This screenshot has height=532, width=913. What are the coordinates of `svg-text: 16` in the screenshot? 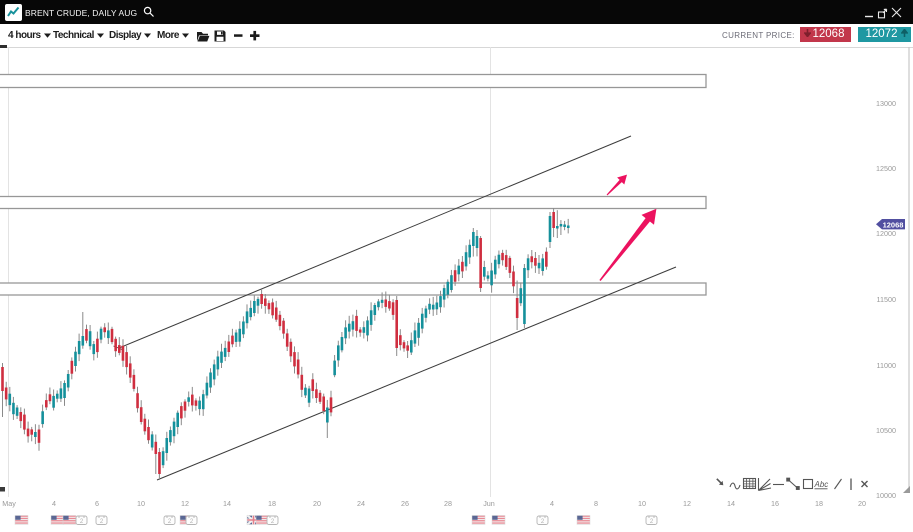 It's located at (775, 503).